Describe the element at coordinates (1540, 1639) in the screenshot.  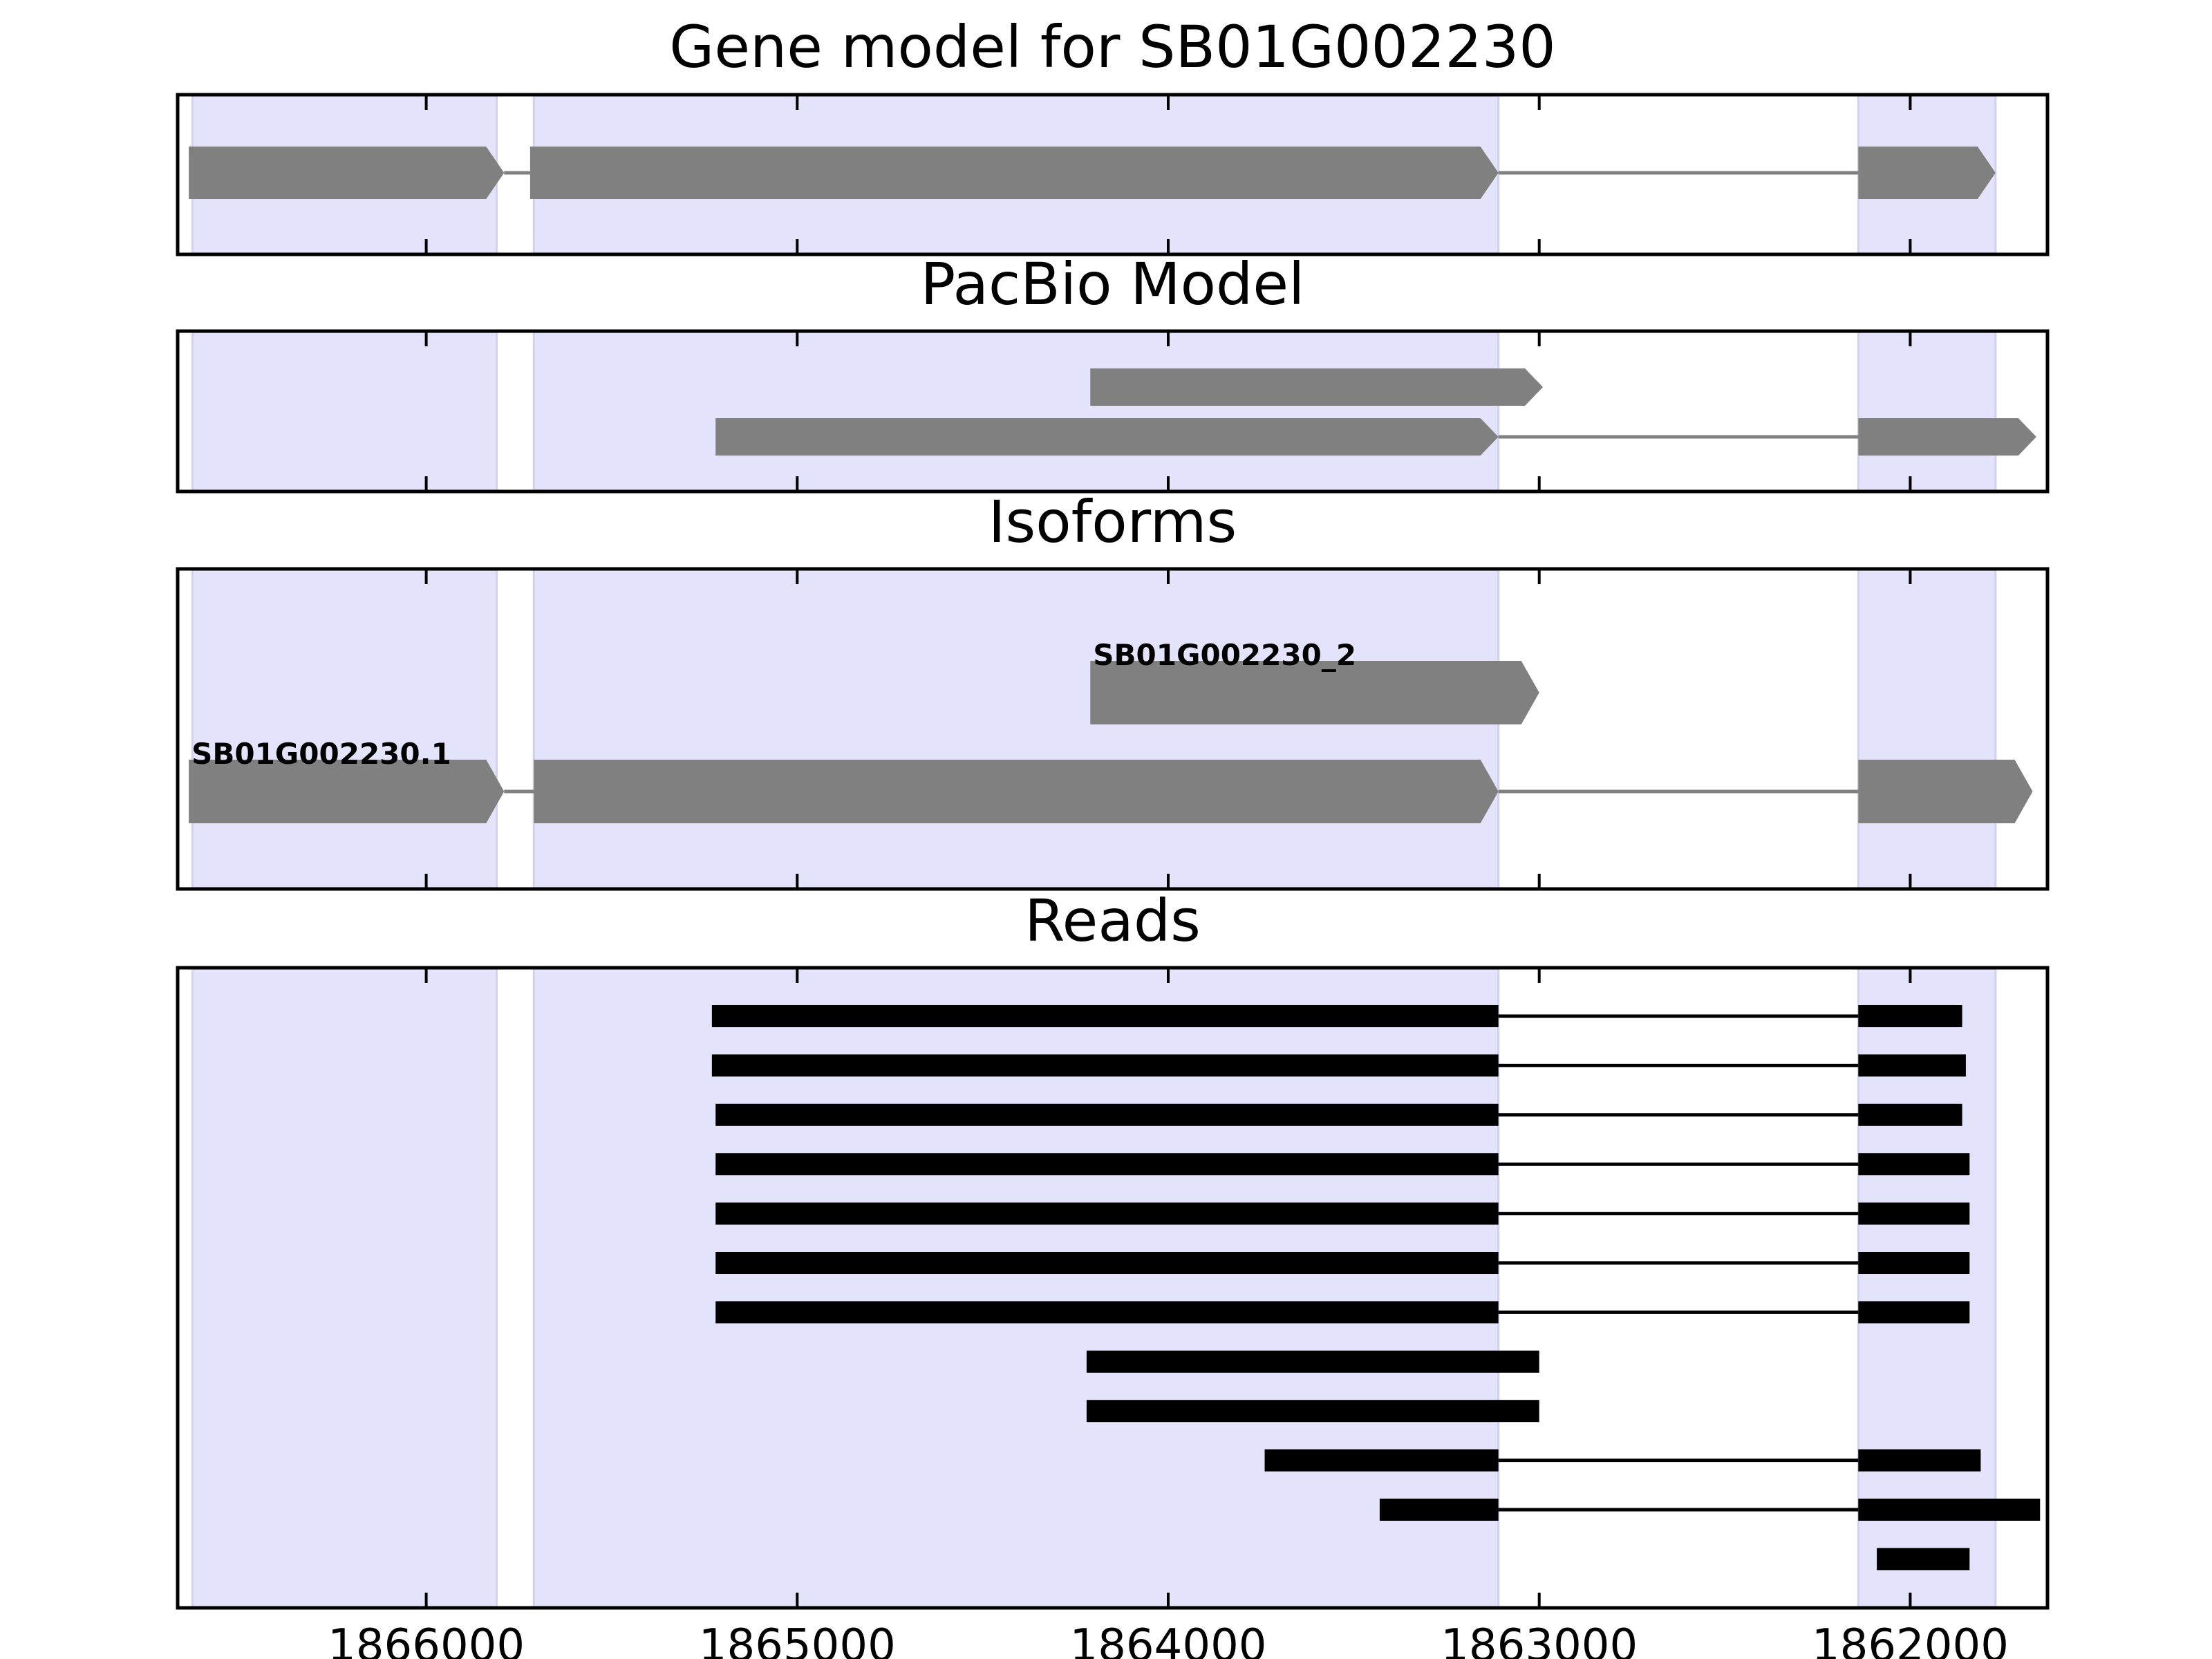
I see `x-tick-label: 1863000` at that location.